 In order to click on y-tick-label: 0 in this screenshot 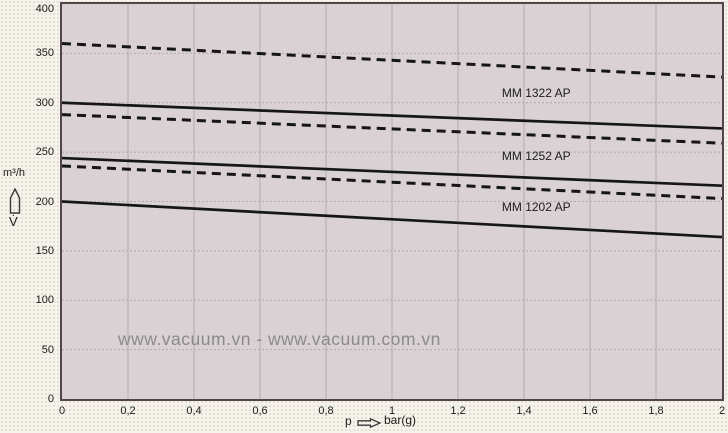, I will do `click(50, 399)`.